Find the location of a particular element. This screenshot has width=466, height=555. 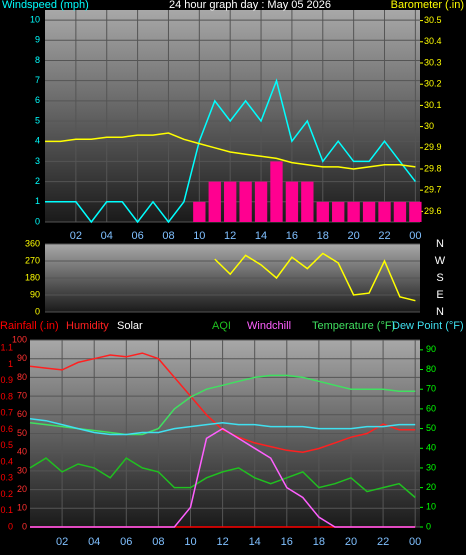

y-tick-label: 3 is located at coordinates (37, 161).